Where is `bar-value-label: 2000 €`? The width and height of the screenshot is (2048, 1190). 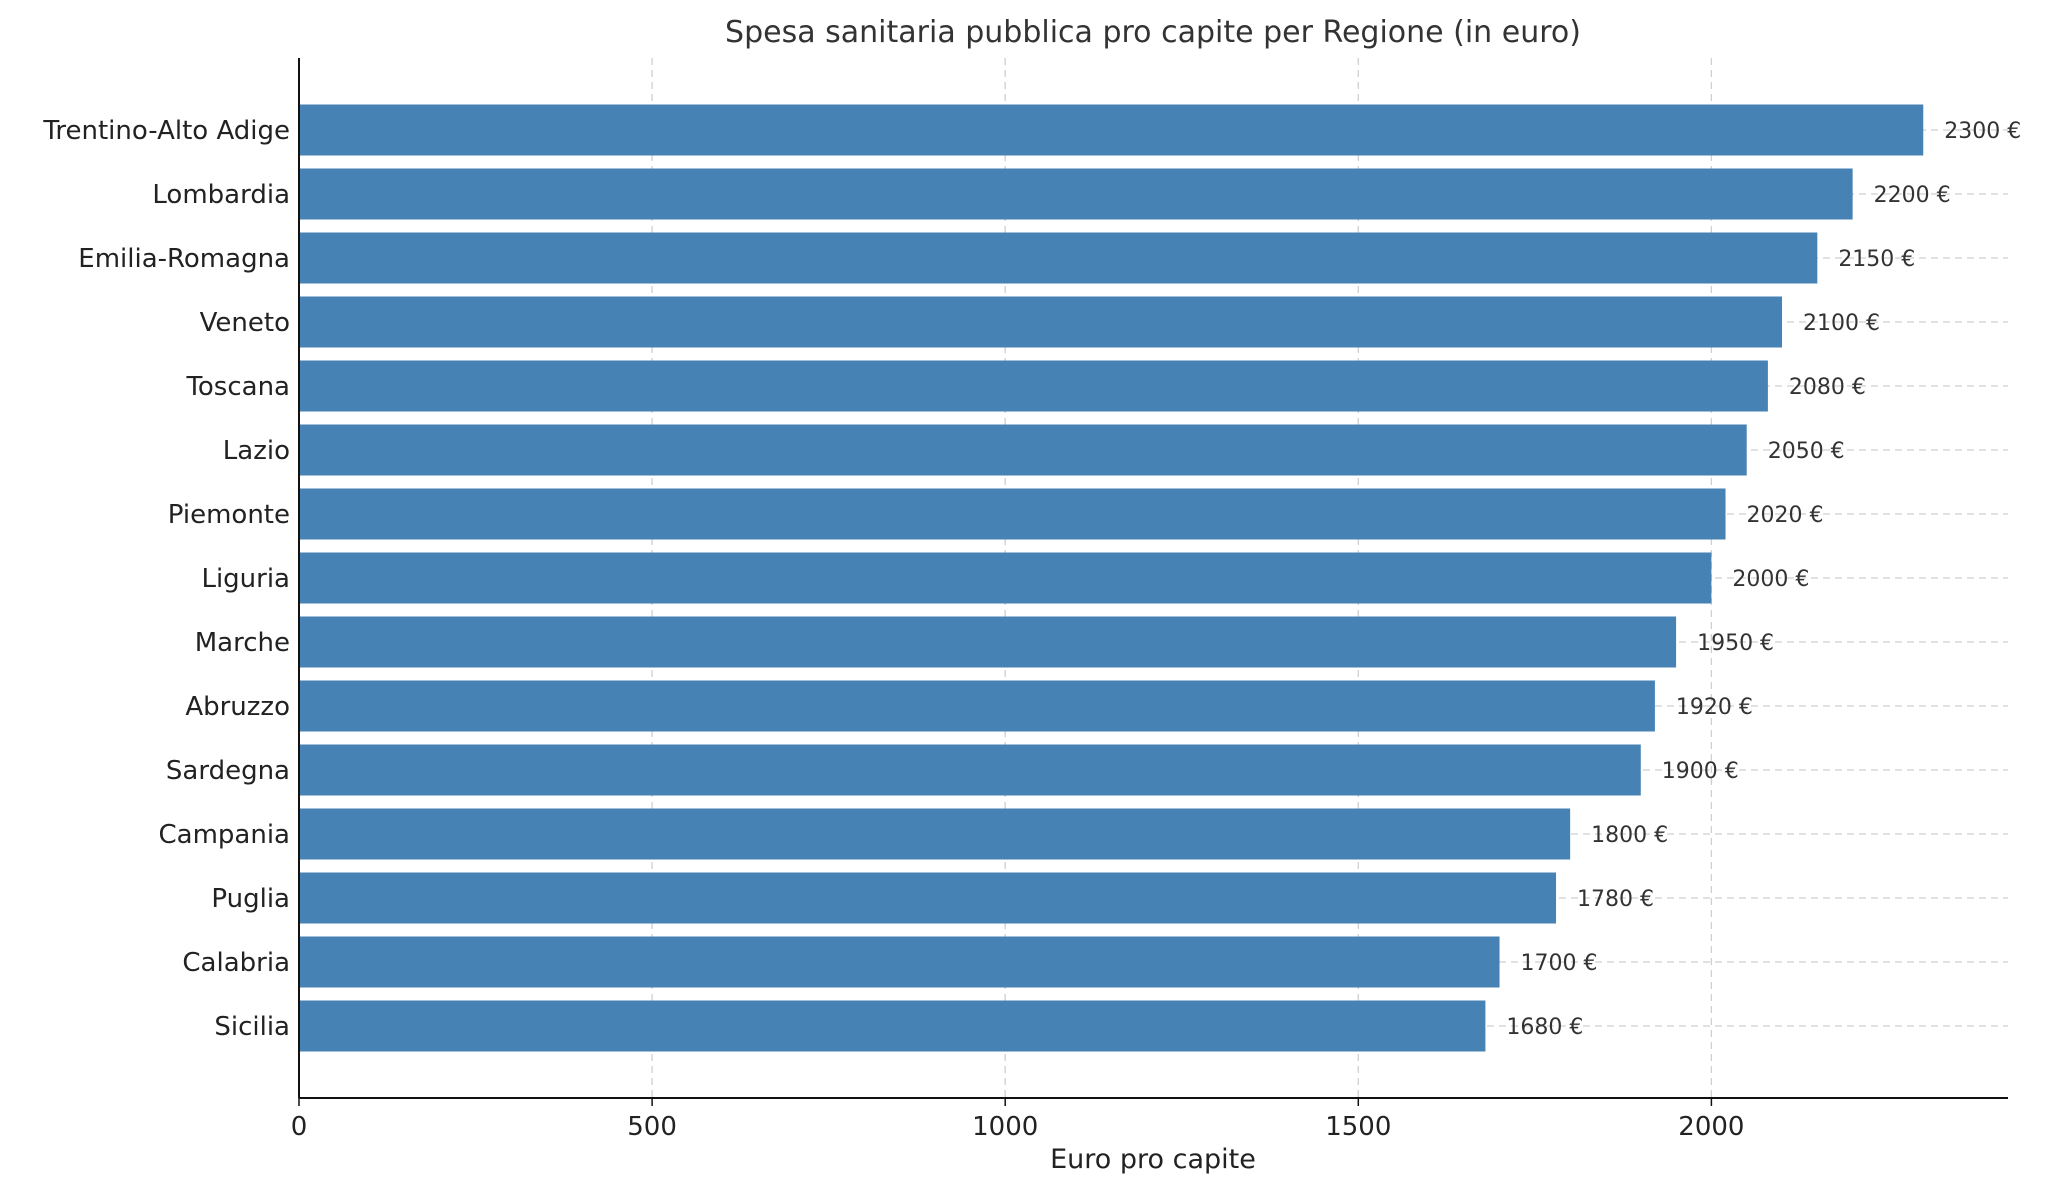 bar-value-label: 2000 € is located at coordinates (1770, 579).